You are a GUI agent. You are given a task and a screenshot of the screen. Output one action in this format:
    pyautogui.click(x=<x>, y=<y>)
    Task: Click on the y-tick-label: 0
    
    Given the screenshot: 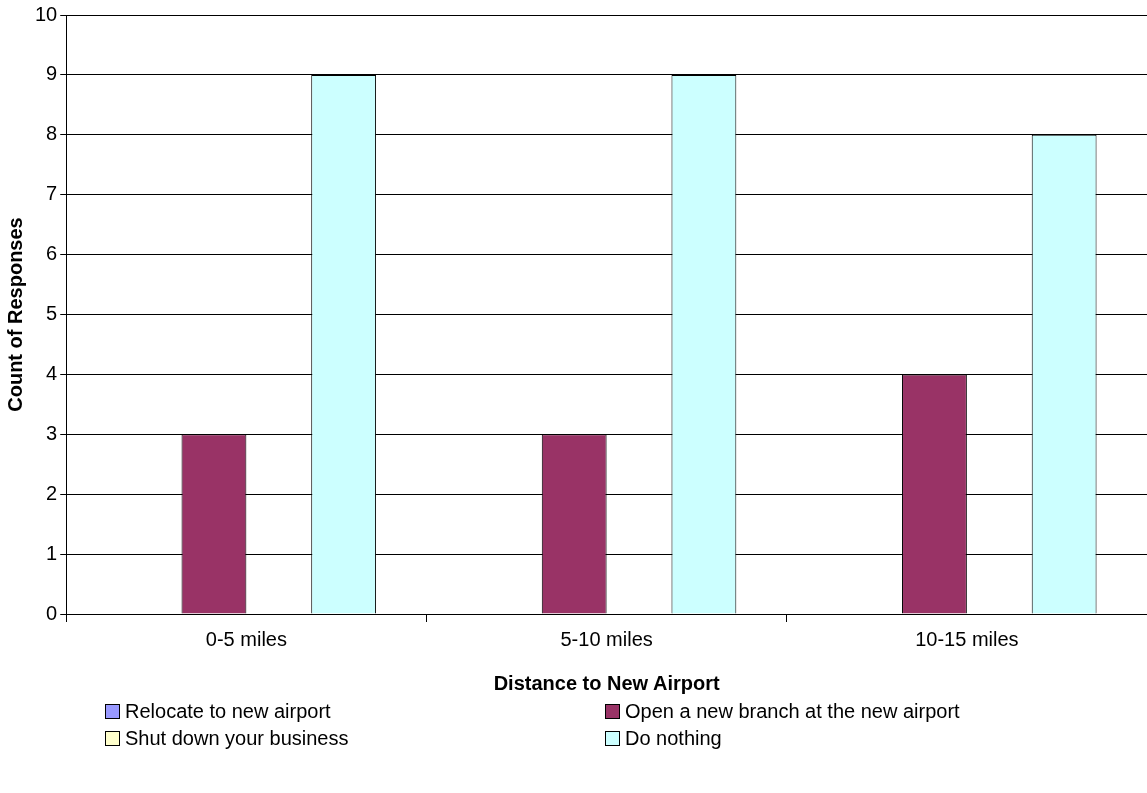 What is the action you would take?
    pyautogui.click(x=52, y=612)
    